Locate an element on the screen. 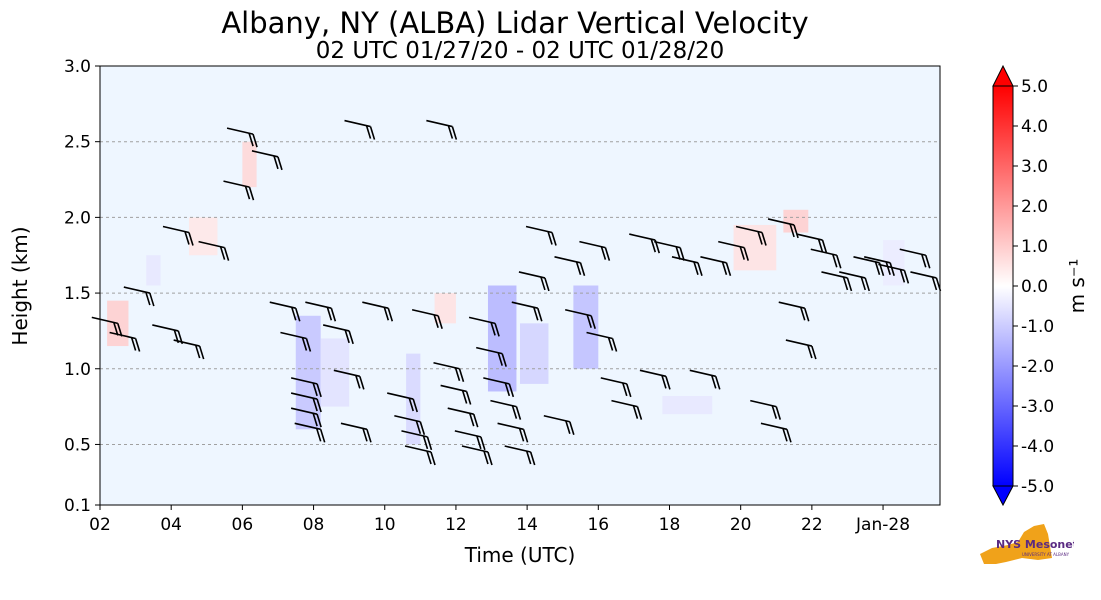  colorbar-tick-label: -2.0 is located at coordinates (1037, 367).